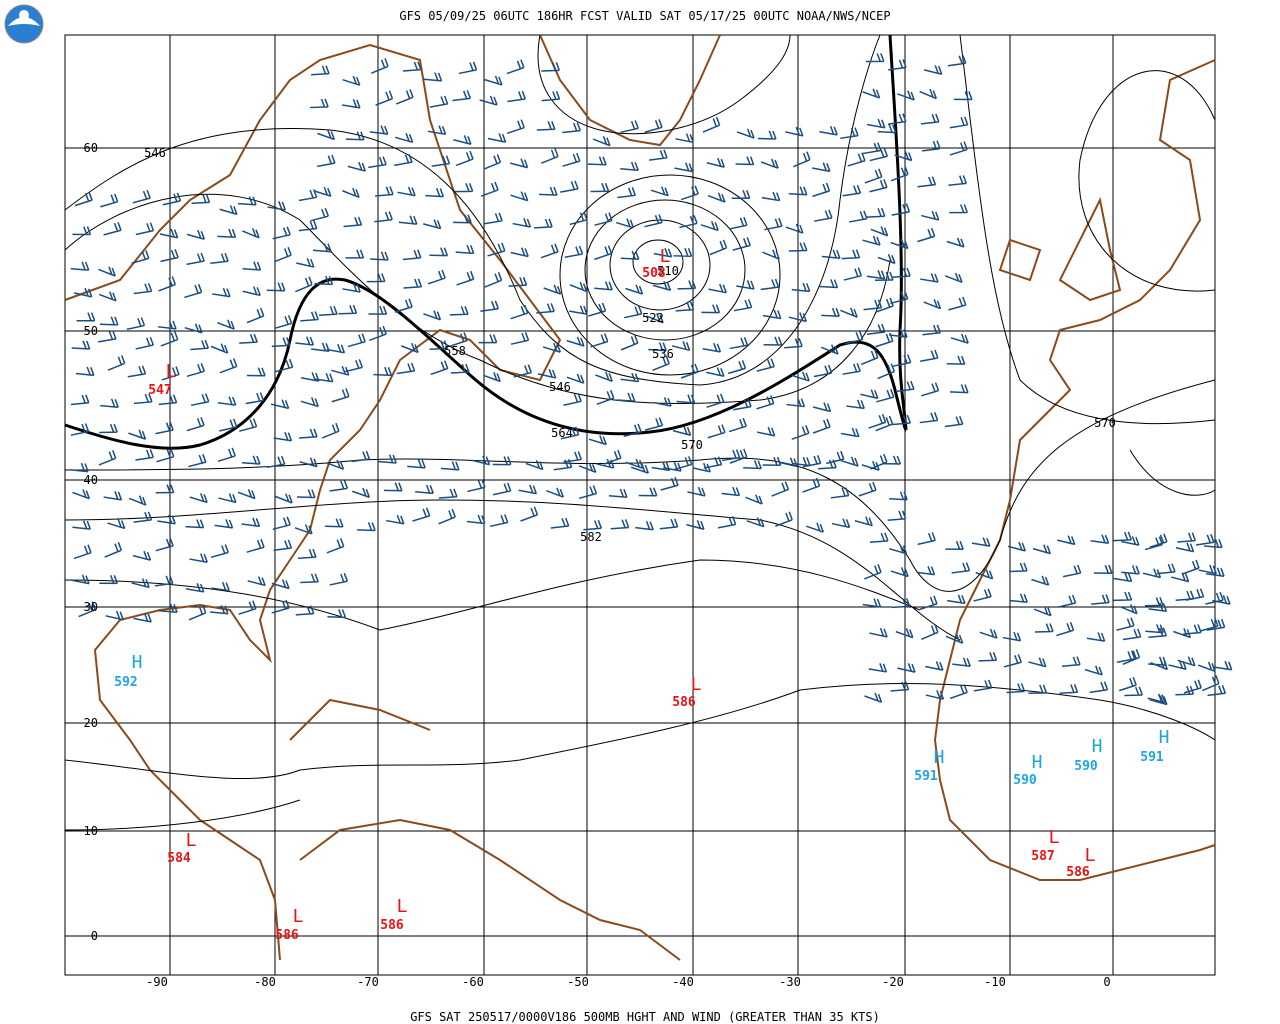  What do you see at coordinates (562, 433) in the screenshot?
I see `contour-label: 564` at bounding box center [562, 433].